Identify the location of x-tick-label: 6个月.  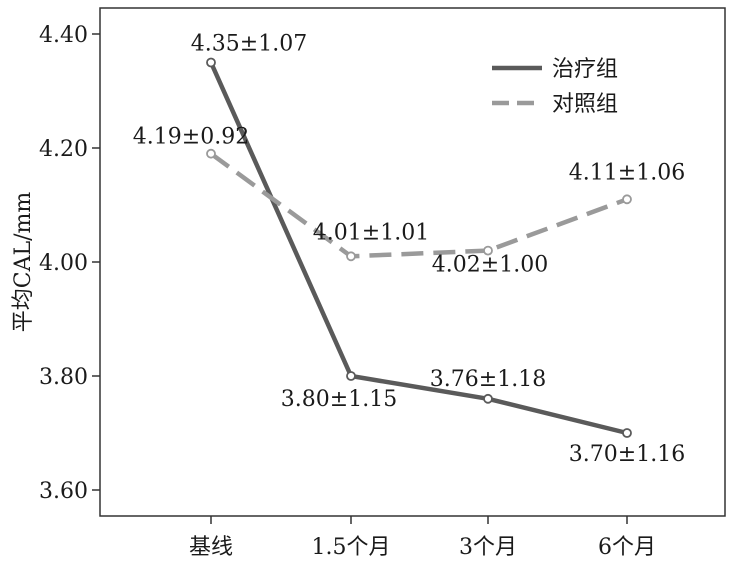
(627, 547).